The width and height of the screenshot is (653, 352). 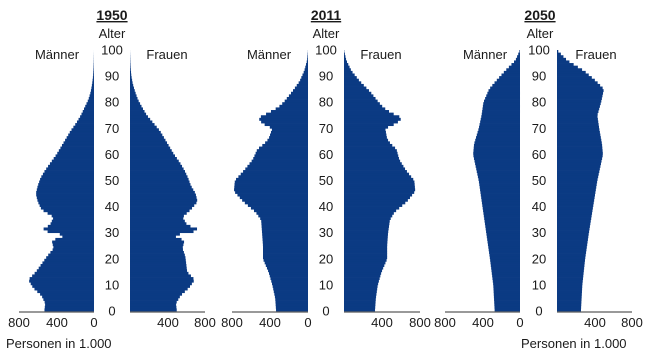 What do you see at coordinates (168, 322) in the screenshot?
I see `x-tick-label: 400` at bounding box center [168, 322].